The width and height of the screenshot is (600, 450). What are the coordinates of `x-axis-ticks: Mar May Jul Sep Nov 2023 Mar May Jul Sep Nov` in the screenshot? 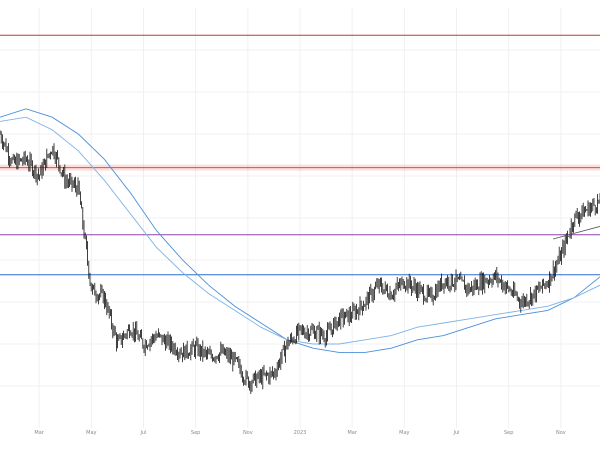 It's located at (299, 433).